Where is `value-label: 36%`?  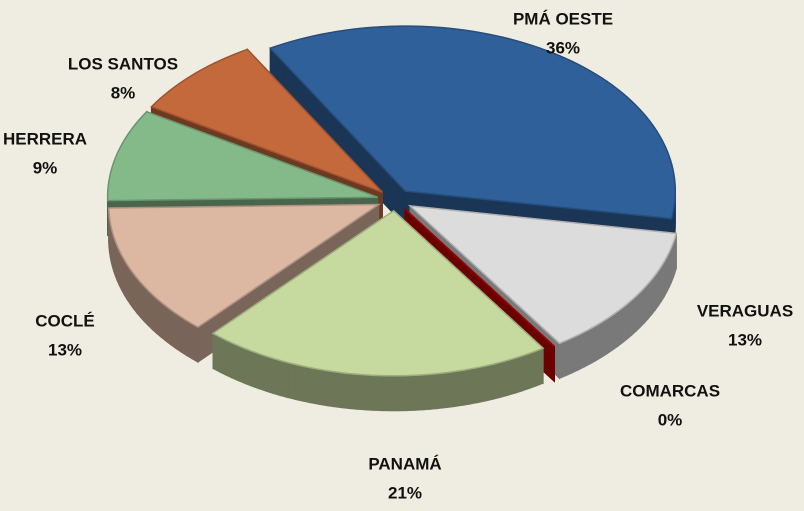 value-label: 36% is located at coordinates (563, 47).